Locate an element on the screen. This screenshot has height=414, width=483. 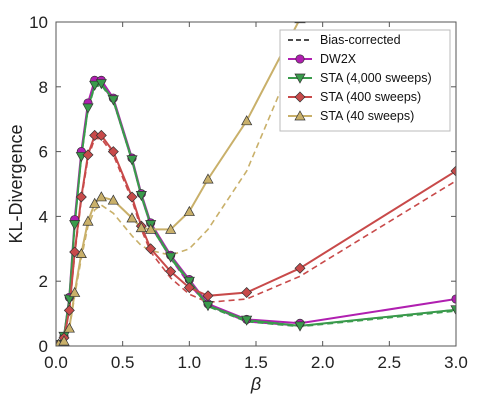
y-tick-label: 2 is located at coordinates (43, 281).